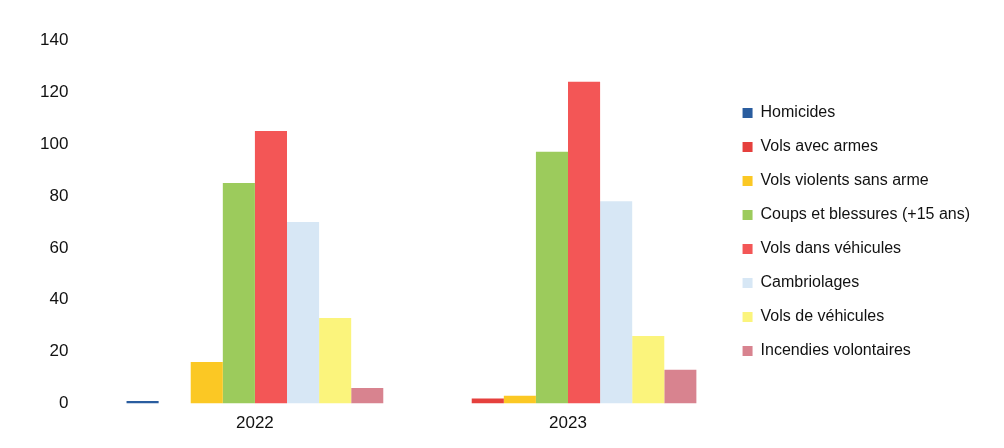 This screenshot has width=1004, height=448. Describe the element at coordinates (59, 351) in the screenshot. I see `y-tick-label: 20` at that location.